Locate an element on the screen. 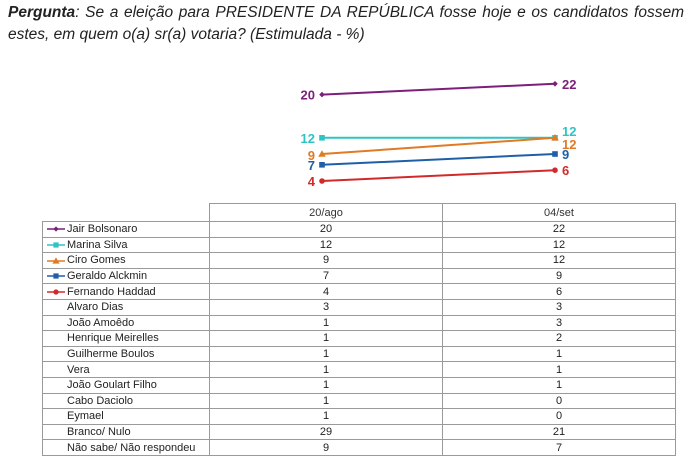 Image resolution: width=690 pixels, height=465 pixels. cell-value: 6 is located at coordinates (559, 291).